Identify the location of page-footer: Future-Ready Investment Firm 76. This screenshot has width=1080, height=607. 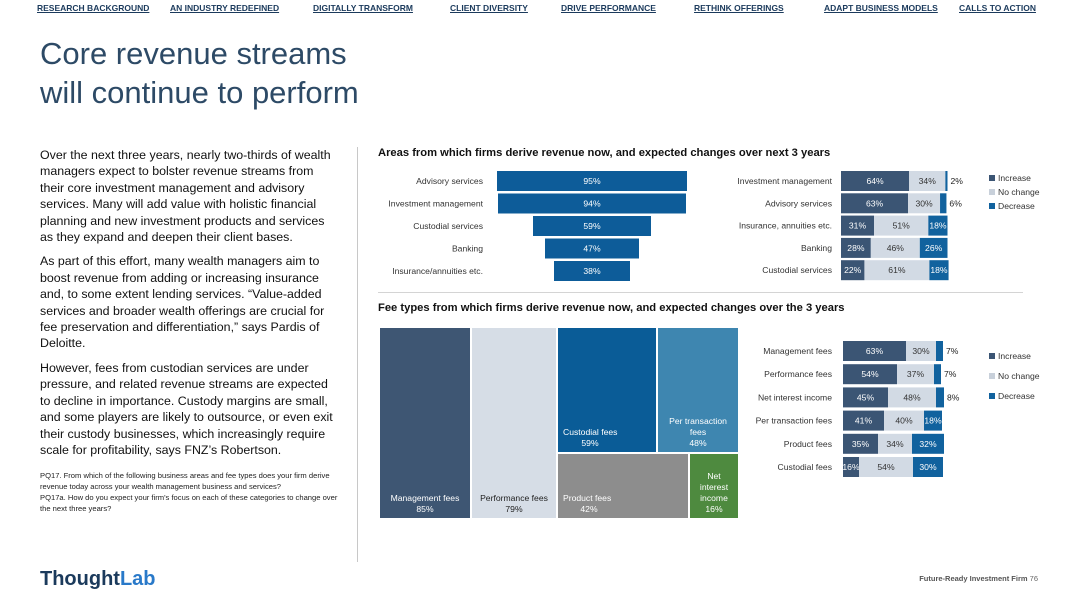
(978, 578).